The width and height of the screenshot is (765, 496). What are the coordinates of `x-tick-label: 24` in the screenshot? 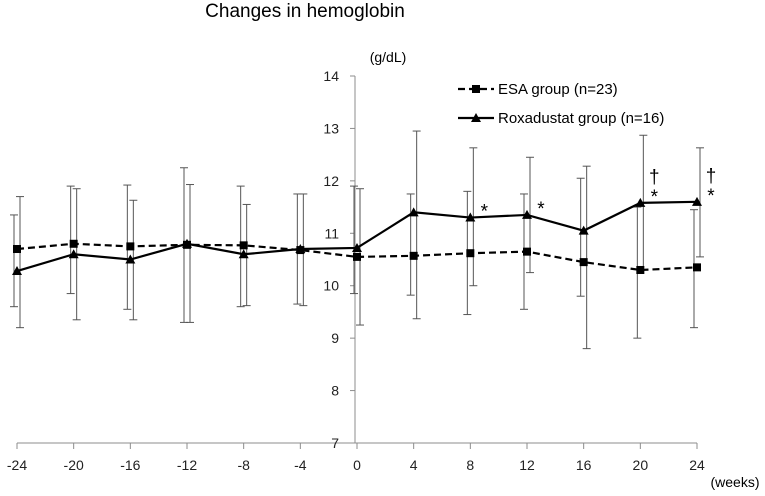 It's located at (697, 465).